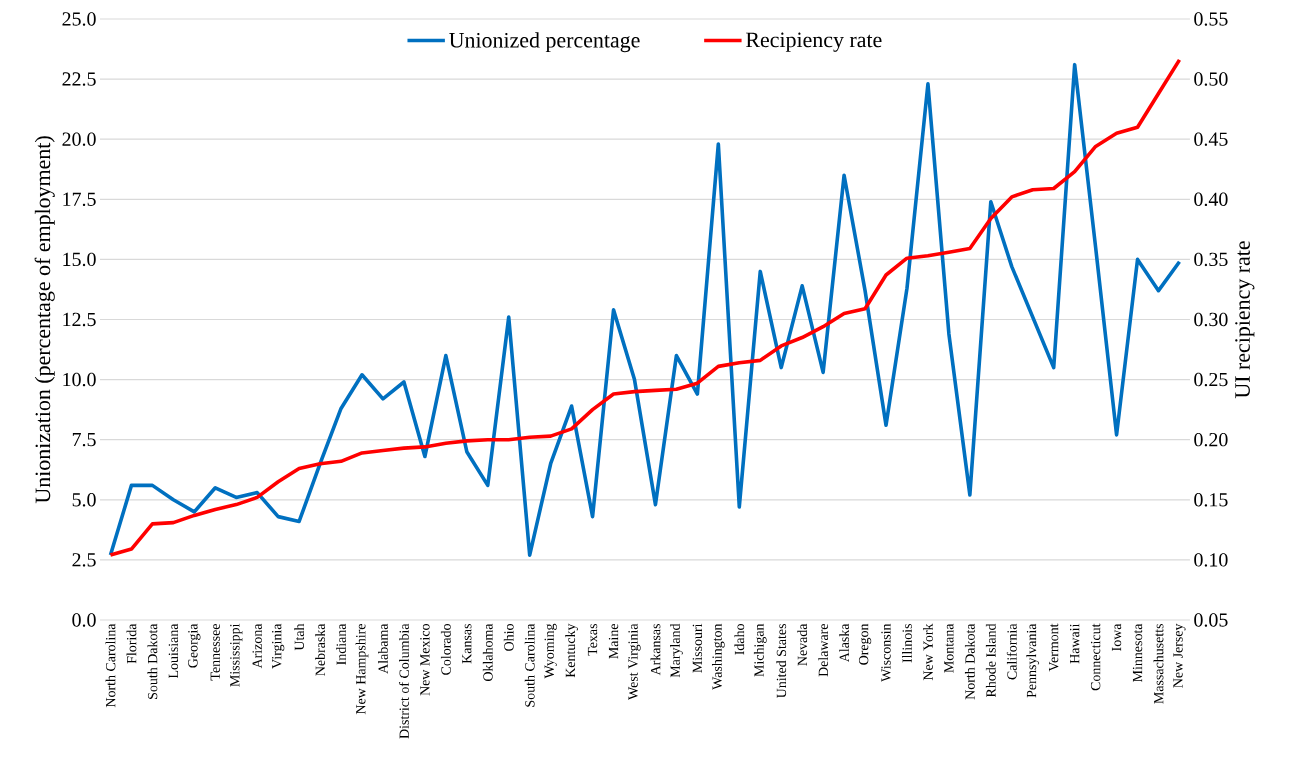 The width and height of the screenshot is (1297, 775). I want to click on y-tick-label: 20.0, so click(79, 139).